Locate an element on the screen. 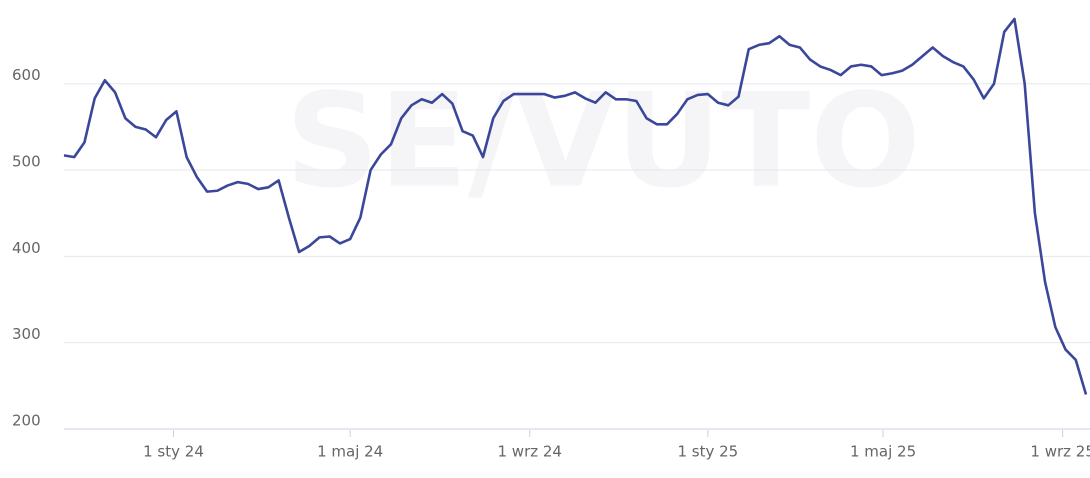 This screenshot has height=478, width=1090. y-tick-label: 200 is located at coordinates (26, 421).